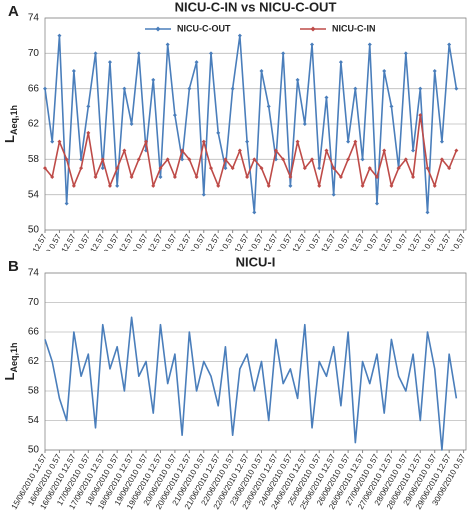 The image size is (474, 528). I want to click on panel-label: A, so click(13, 11).